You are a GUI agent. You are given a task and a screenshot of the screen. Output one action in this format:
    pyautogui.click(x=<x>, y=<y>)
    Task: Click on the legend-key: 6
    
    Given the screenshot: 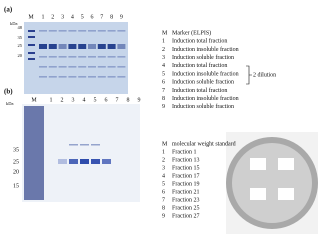 What is the action you would take?
    pyautogui.click(x=163, y=192)
    